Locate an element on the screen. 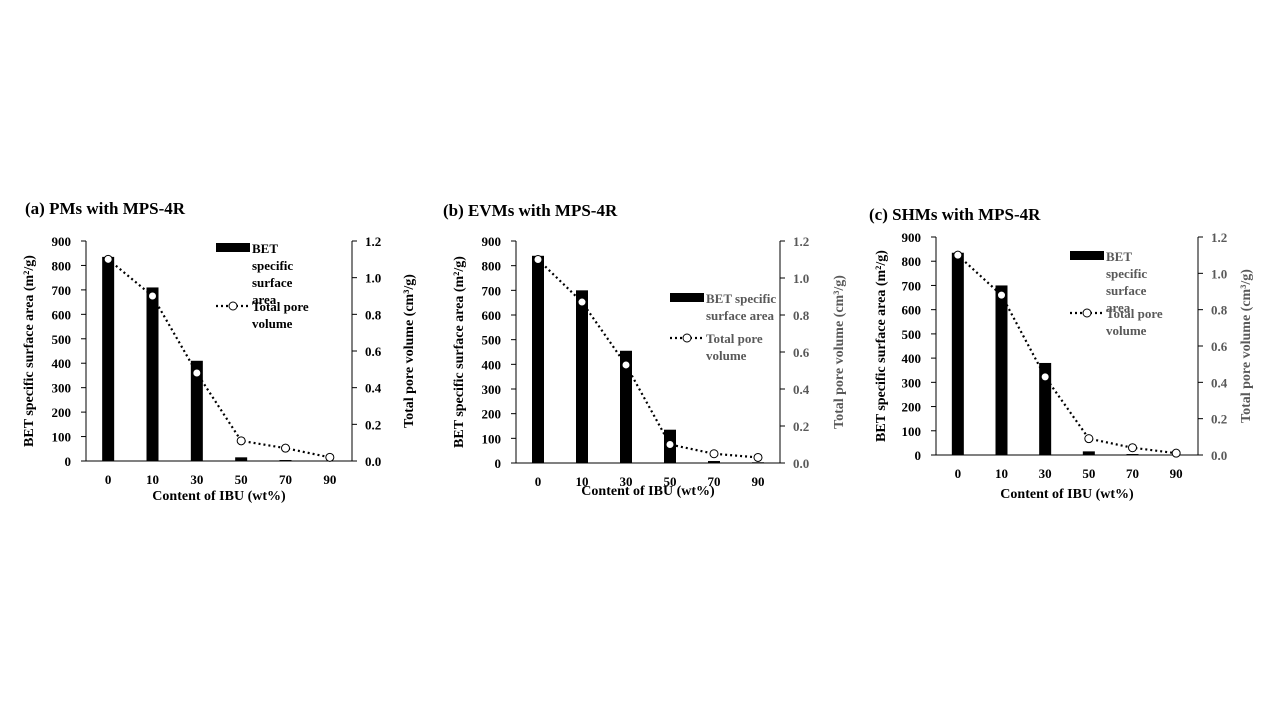 This screenshot has height=720, width=1280. y2-tick-label: 0.2 is located at coordinates (373, 424).